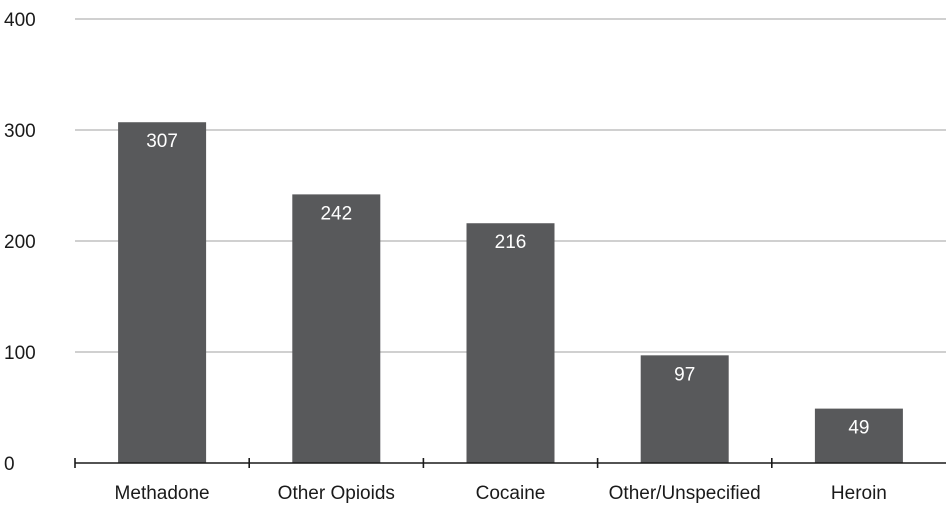 Image resolution: width=946 pixels, height=511 pixels. What do you see at coordinates (510, 463) in the screenshot?
I see `x-axis` at bounding box center [510, 463].